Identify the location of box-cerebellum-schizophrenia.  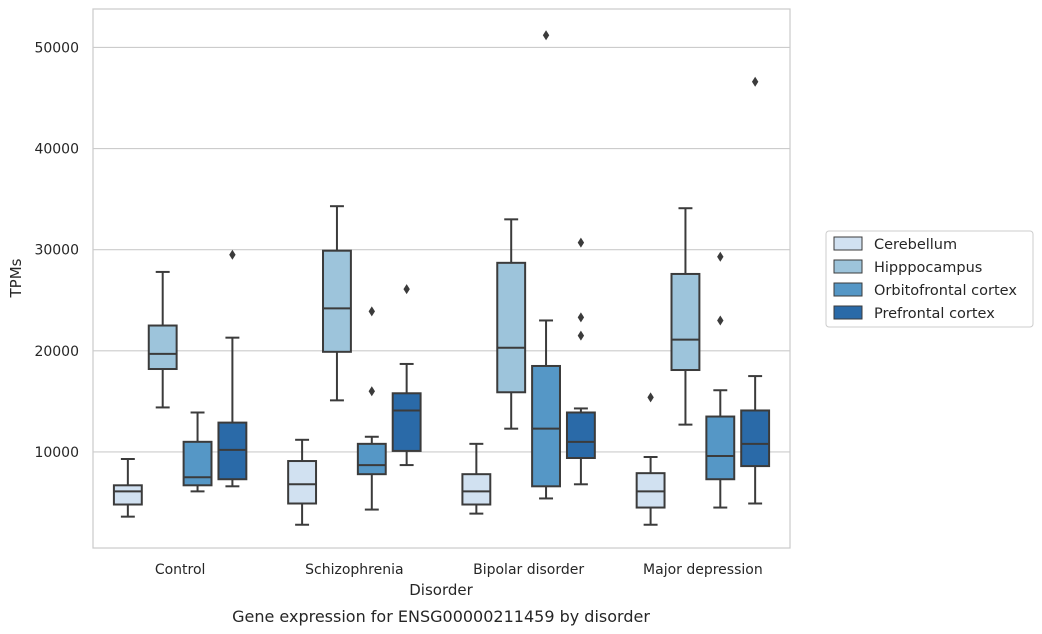
(302, 482).